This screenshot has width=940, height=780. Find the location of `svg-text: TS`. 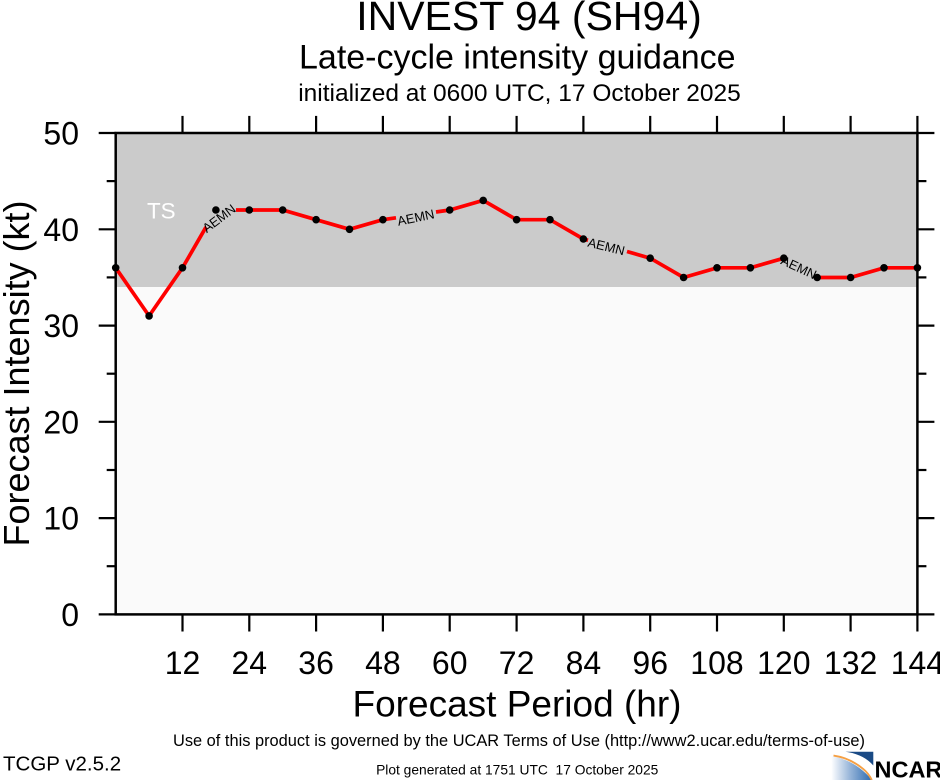

svg-text: TS is located at coordinates (161, 211).